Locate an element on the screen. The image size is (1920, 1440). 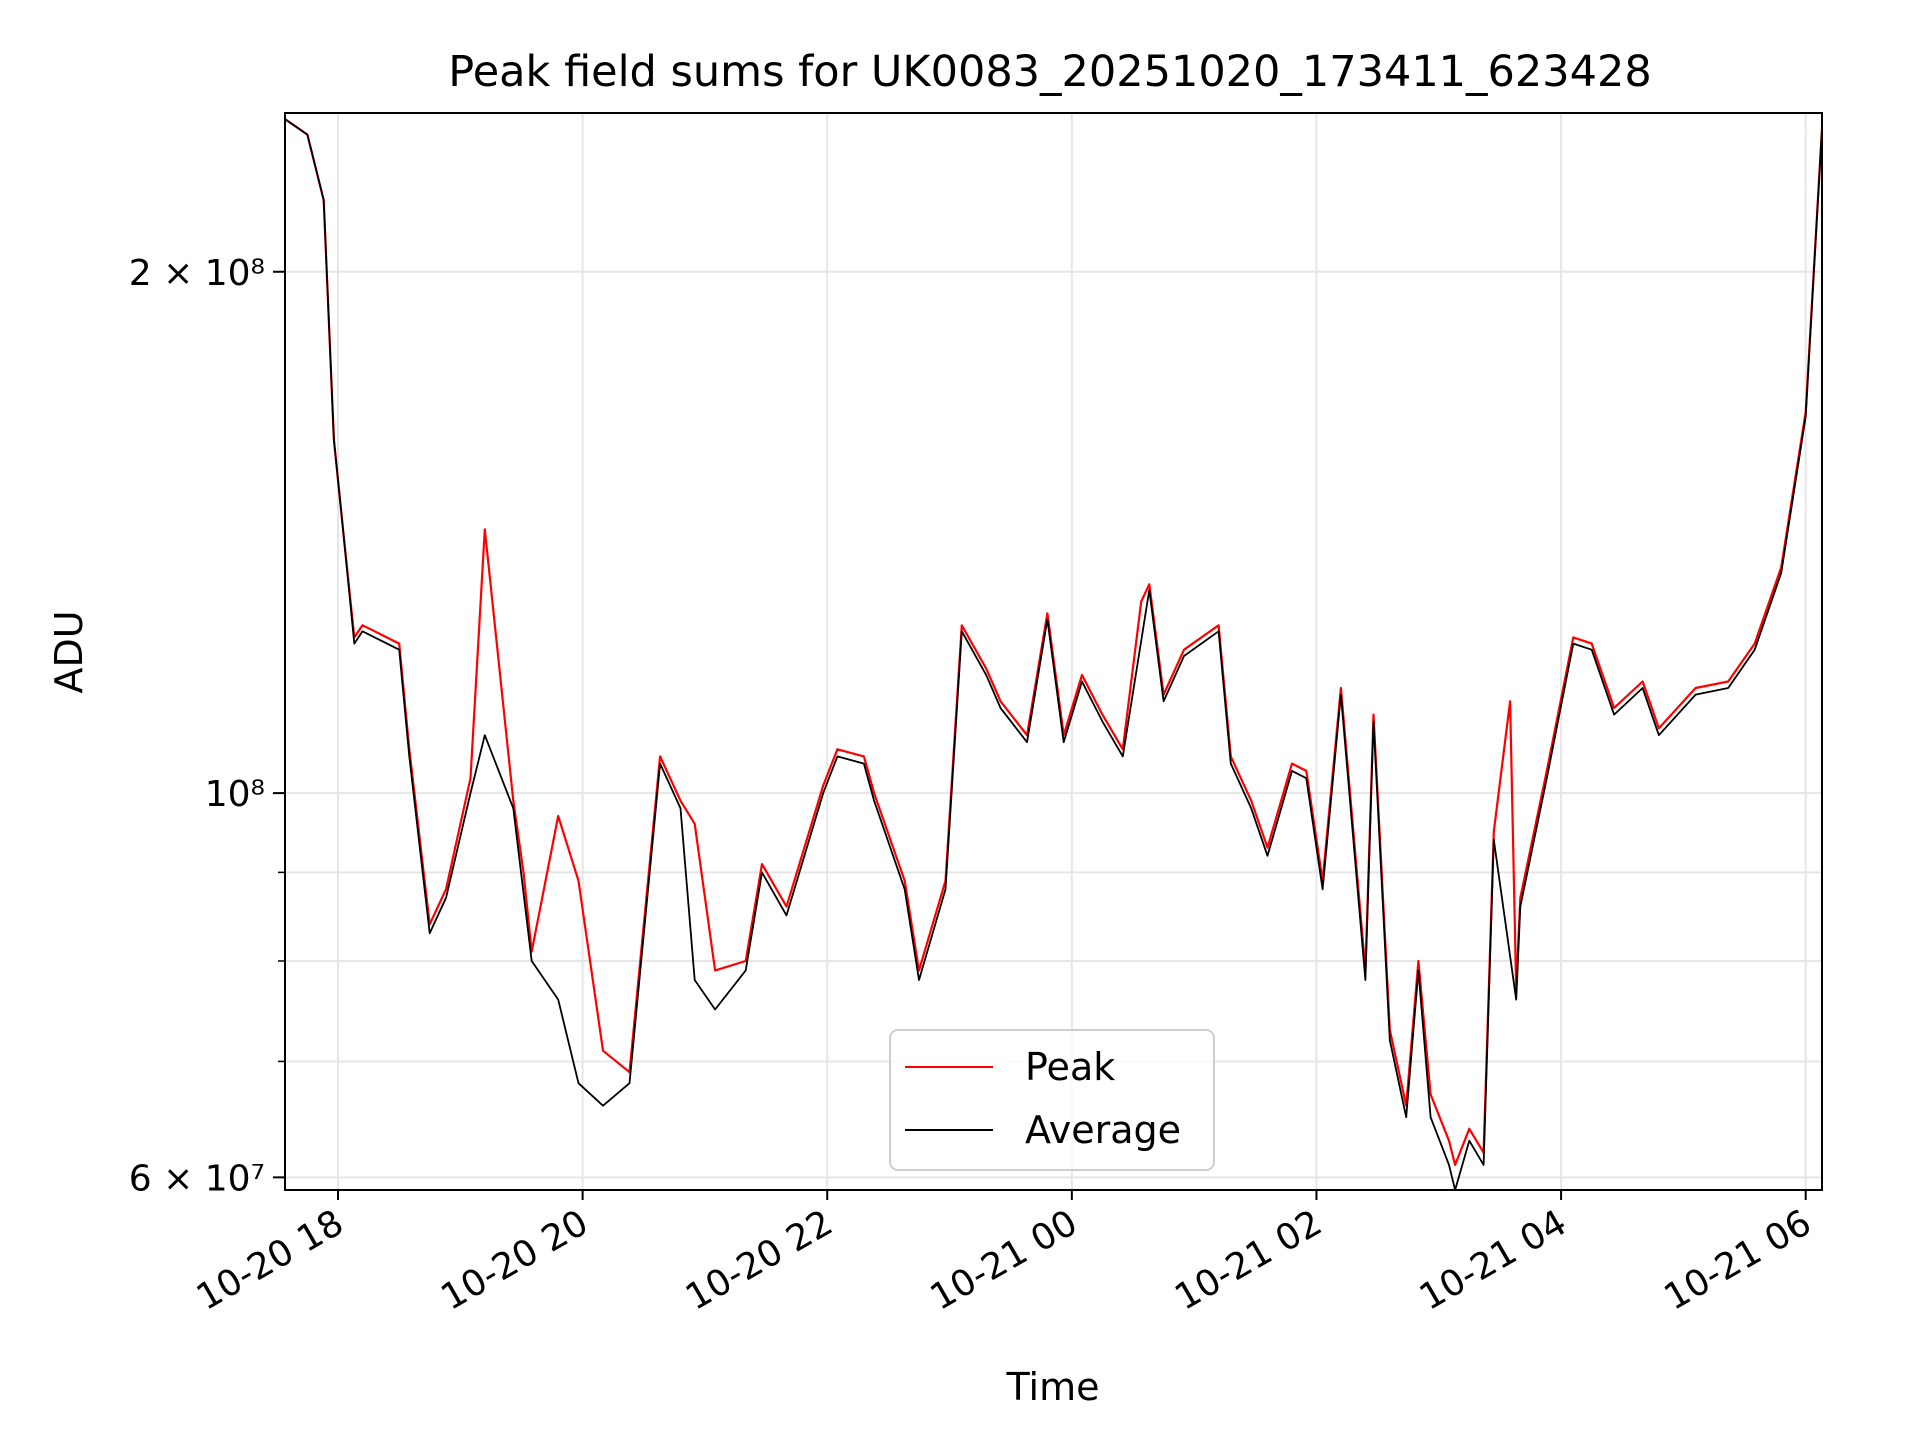
legend-box is located at coordinates (1052, 1100).